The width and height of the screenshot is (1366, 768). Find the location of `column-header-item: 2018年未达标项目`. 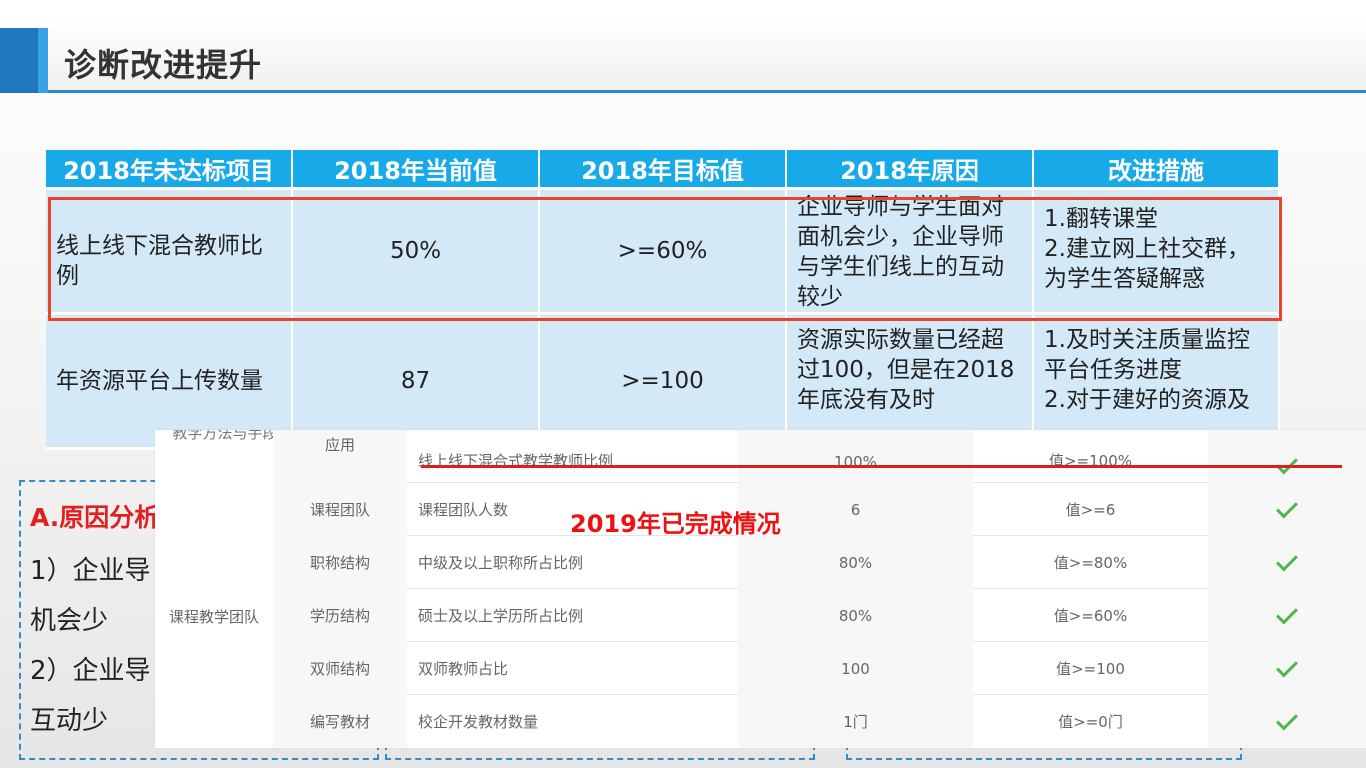

column-header-item: 2018年未达标项目 is located at coordinates (169, 170).